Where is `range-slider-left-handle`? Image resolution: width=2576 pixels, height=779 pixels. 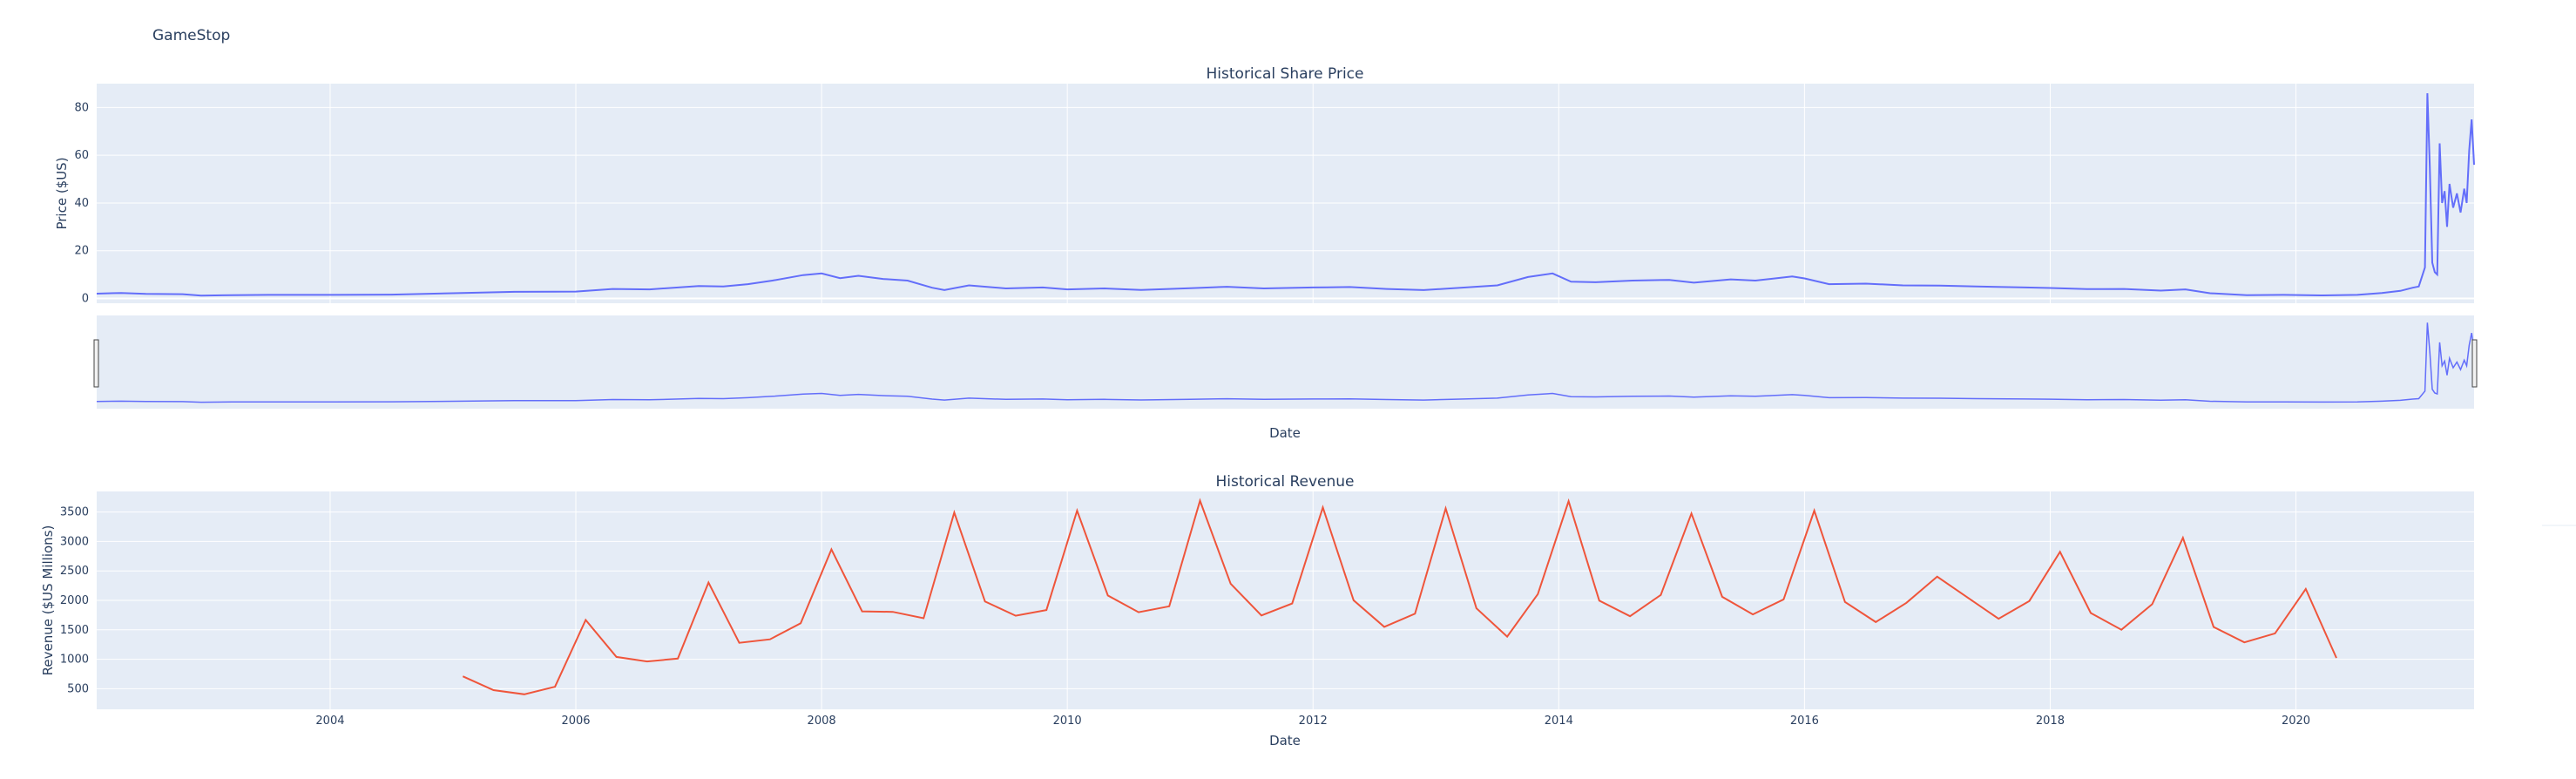 range-slider-left-handle is located at coordinates (96, 363).